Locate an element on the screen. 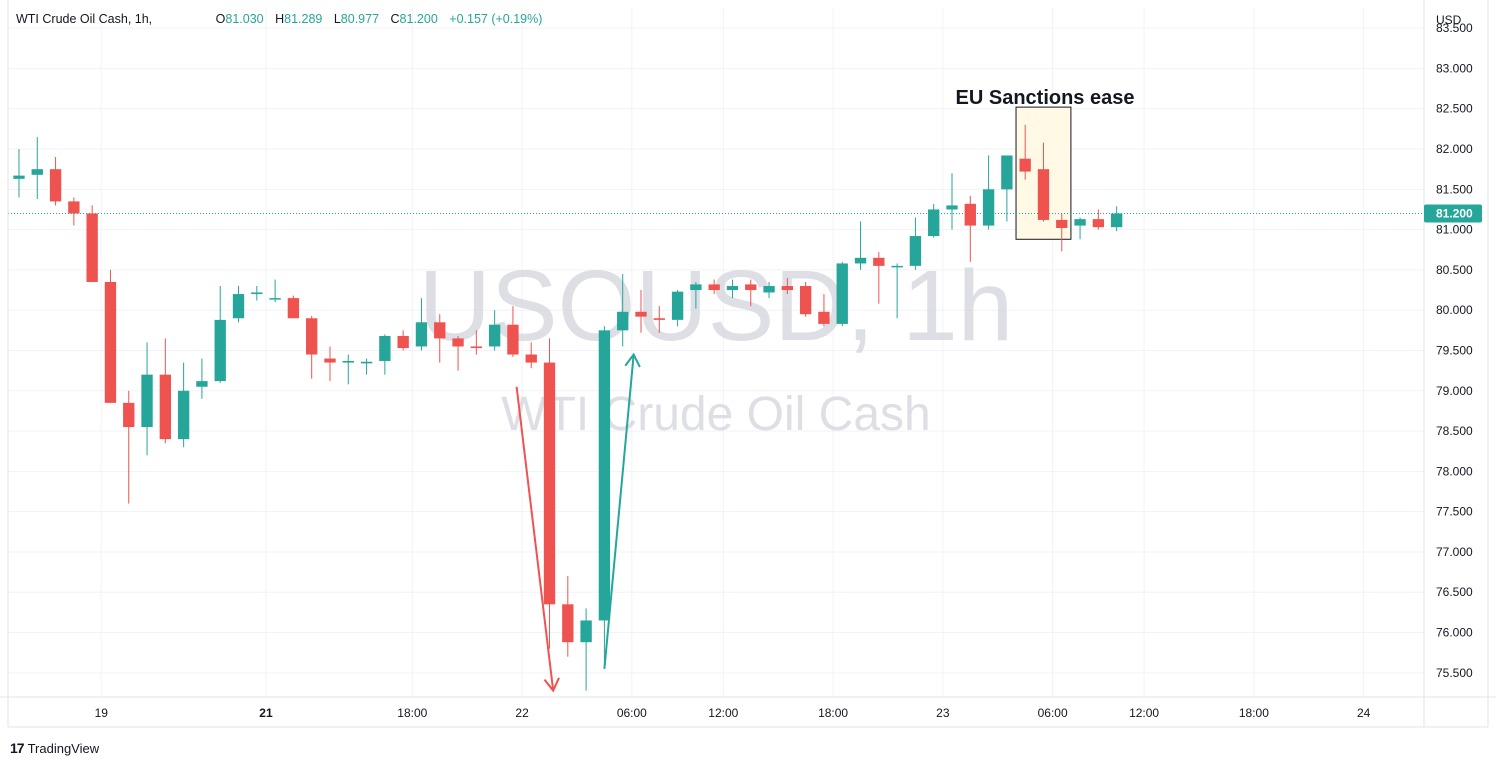 The width and height of the screenshot is (1496, 772). open-label: O is located at coordinates (220, 19).